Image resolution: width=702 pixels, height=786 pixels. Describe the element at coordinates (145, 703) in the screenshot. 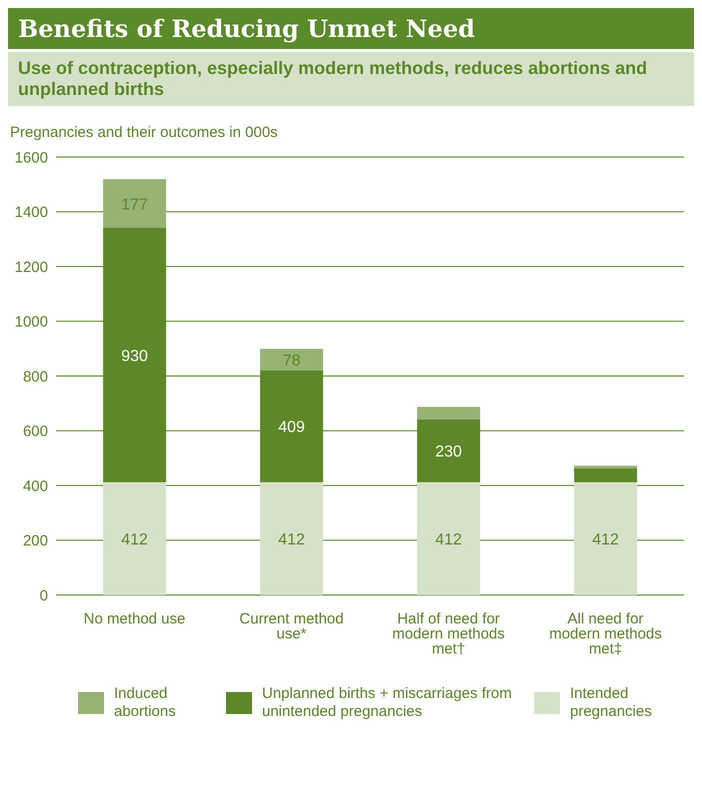

I see `legend-label: Induced abortions` at that location.